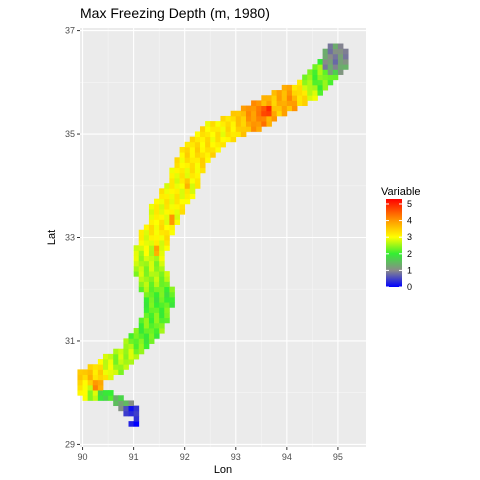  What do you see at coordinates (83, 457) in the screenshot?
I see `x-tick-label: 90` at bounding box center [83, 457].